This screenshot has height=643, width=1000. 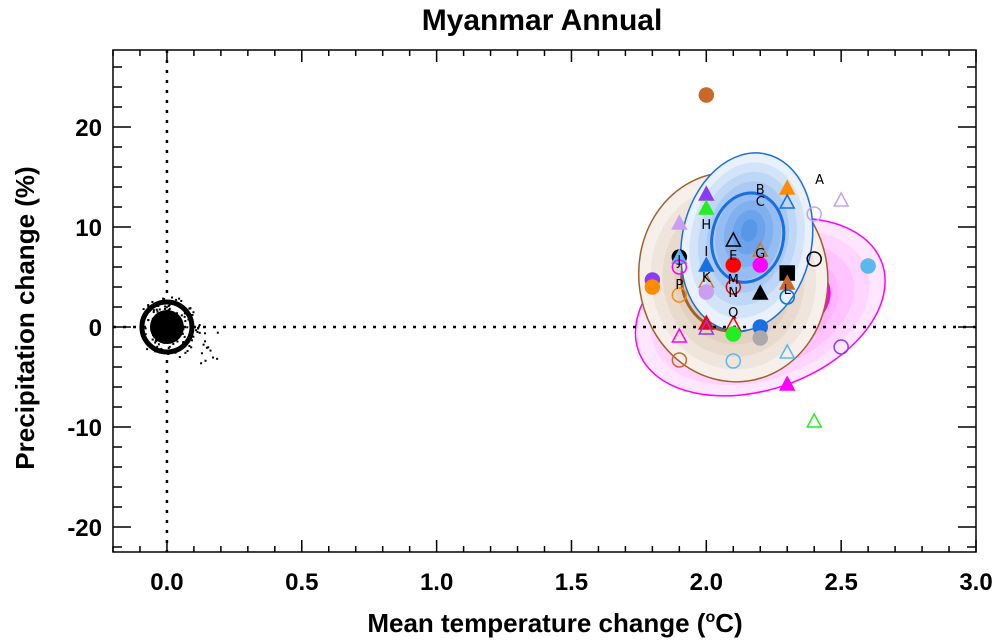 What do you see at coordinates (733, 280) in the screenshot?
I see `letter-label: M` at bounding box center [733, 280].